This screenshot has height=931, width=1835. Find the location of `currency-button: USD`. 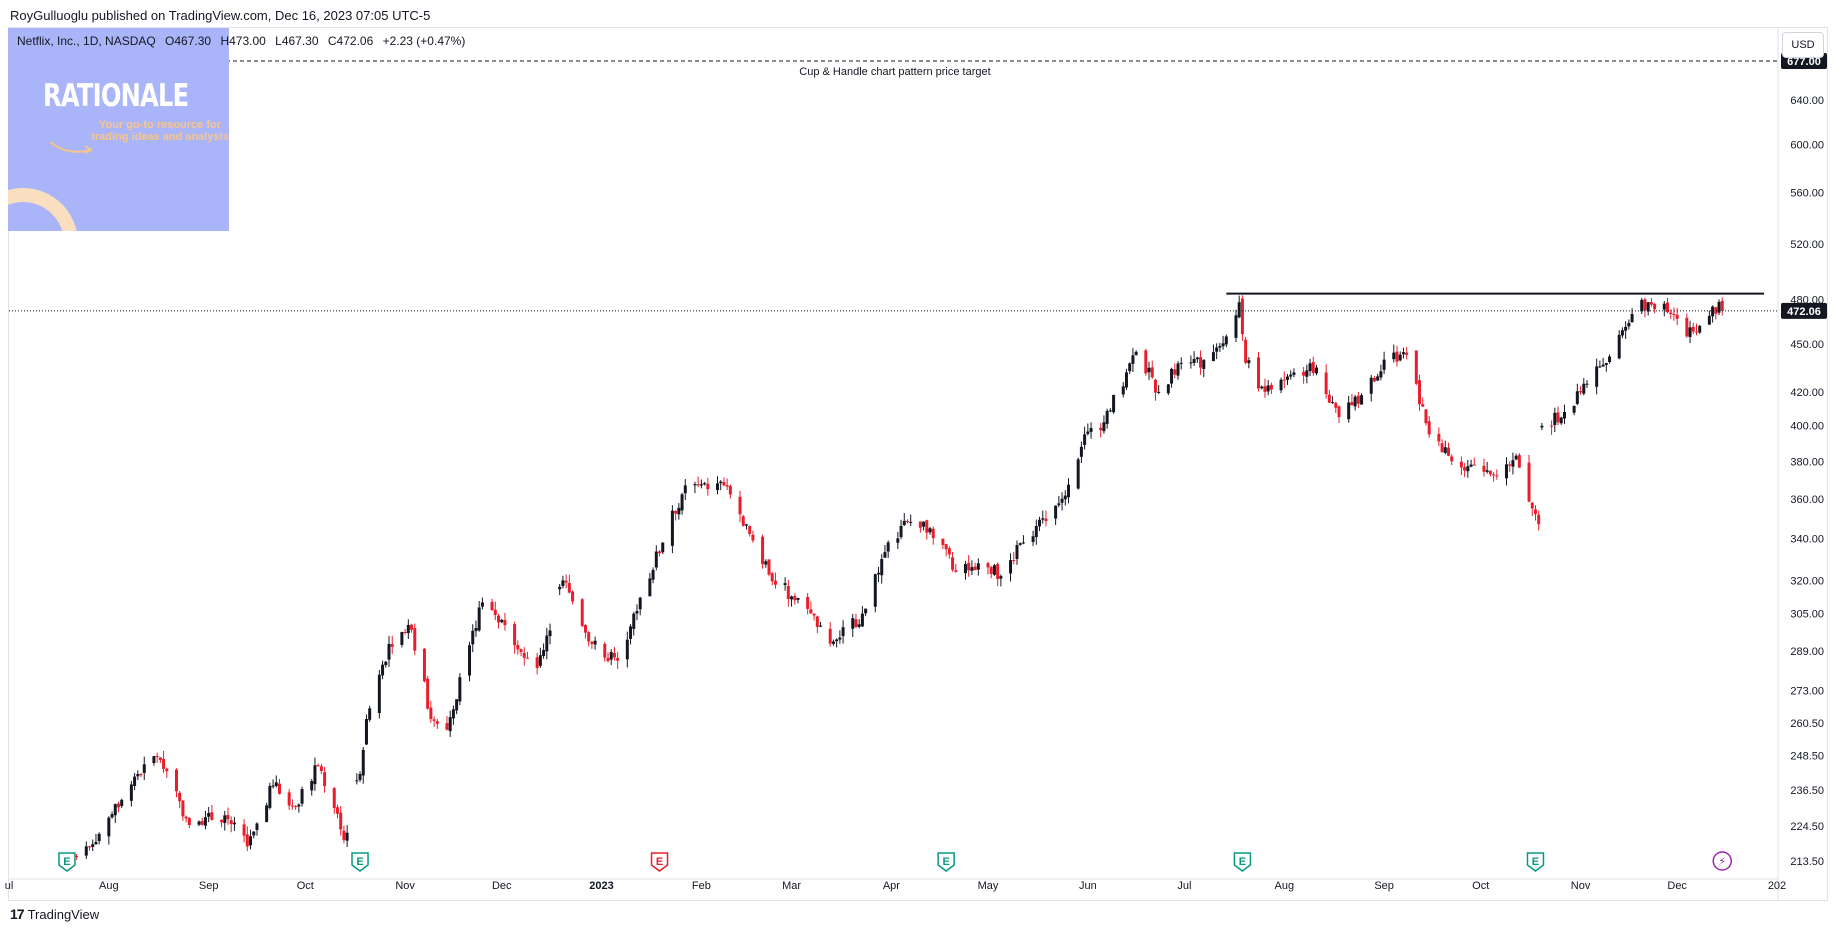

currency-button: USD is located at coordinates (1803, 45).